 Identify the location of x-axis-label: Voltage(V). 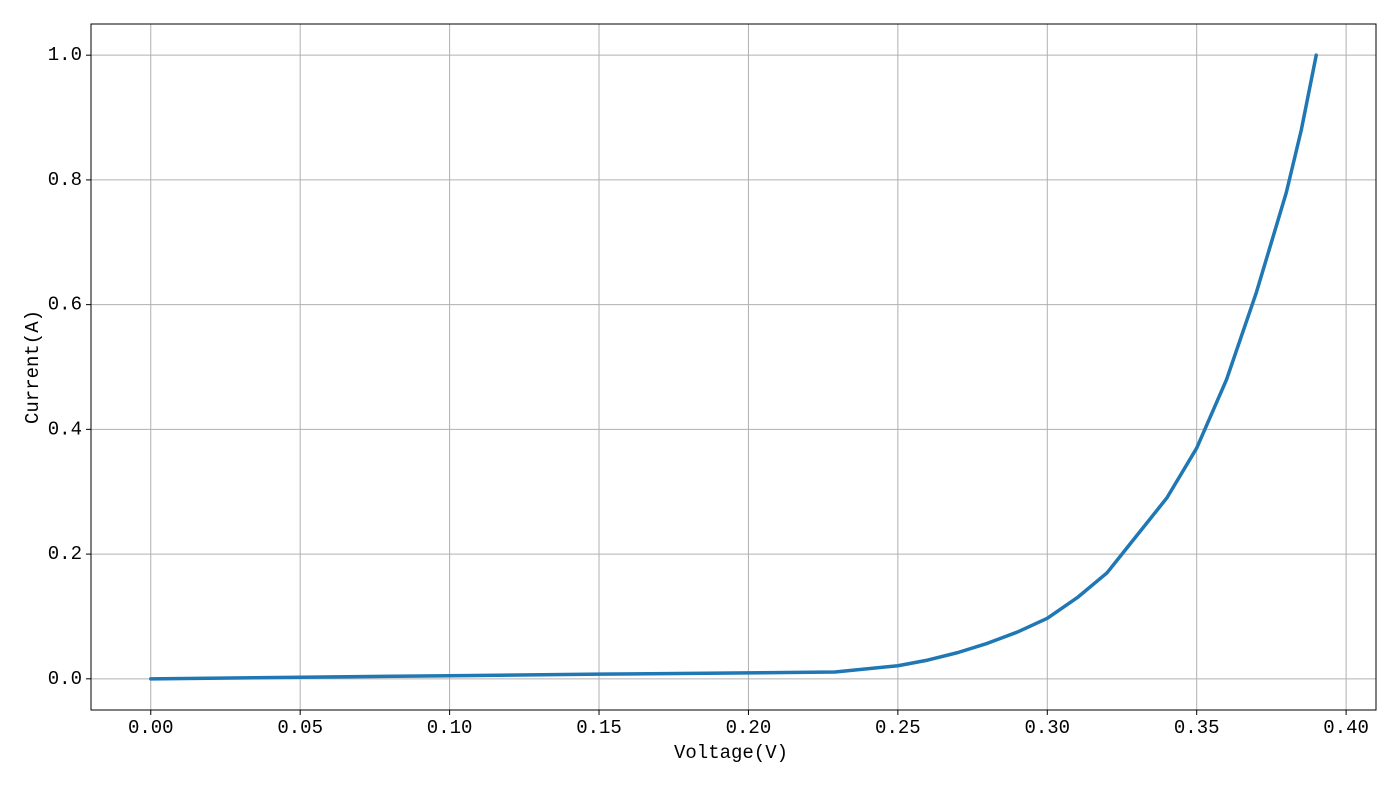
(731, 753).